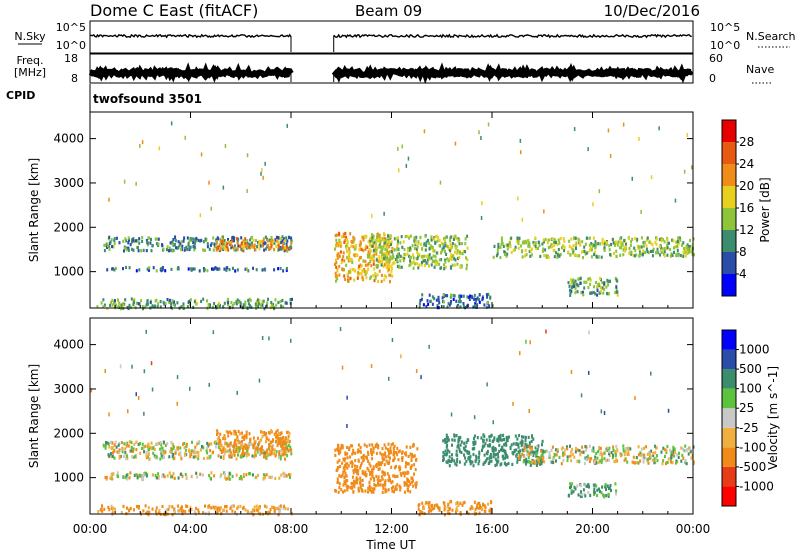 The image size is (800, 554). Describe the element at coordinates (729, 340) in the screenshot. I see `velocity-colorbar-swatch` at that location.